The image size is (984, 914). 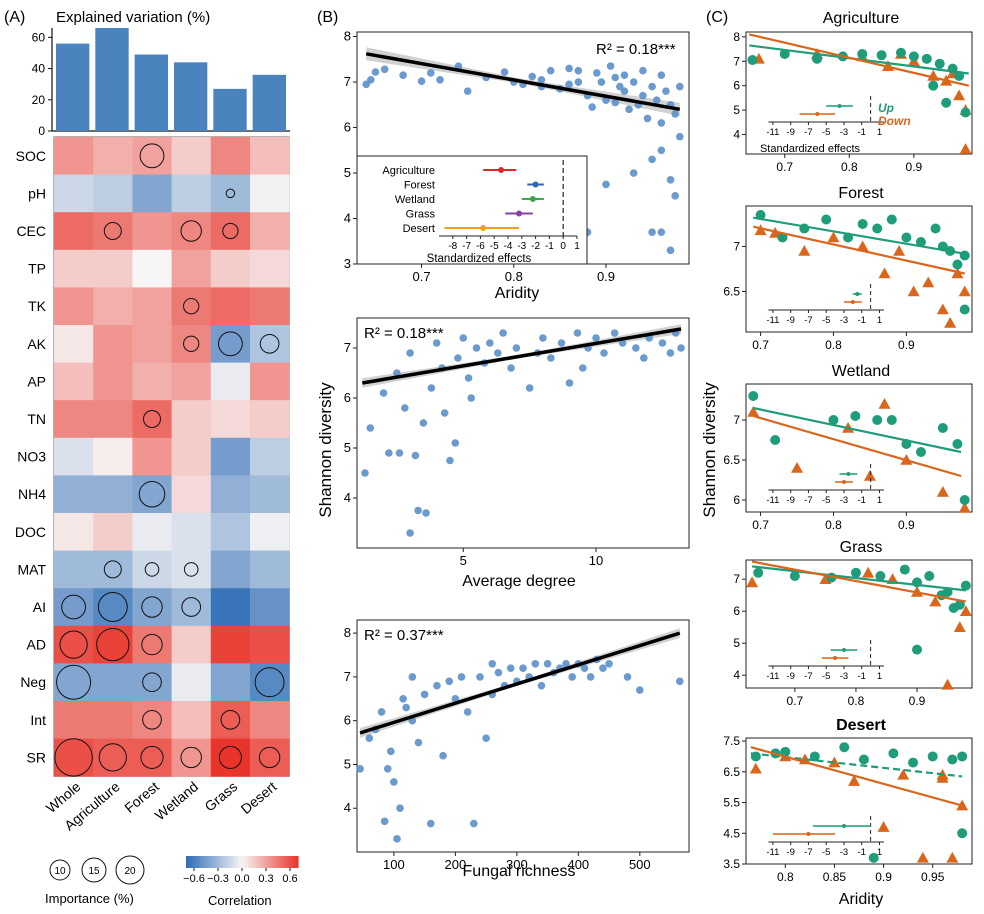 What do you see at coordinates (38, 720) in the screenshot?
I see `heatmap-row-label: Int` at bounding box center [38, 720].